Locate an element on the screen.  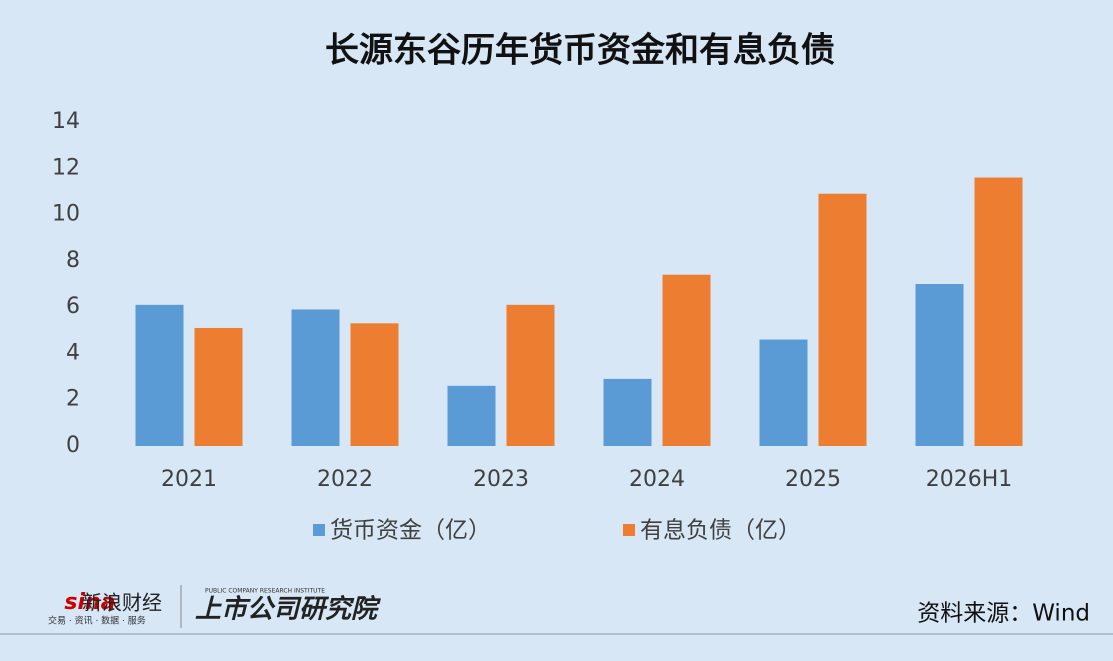
x-tick-label: 2025 is located at coordinates (813, 479).